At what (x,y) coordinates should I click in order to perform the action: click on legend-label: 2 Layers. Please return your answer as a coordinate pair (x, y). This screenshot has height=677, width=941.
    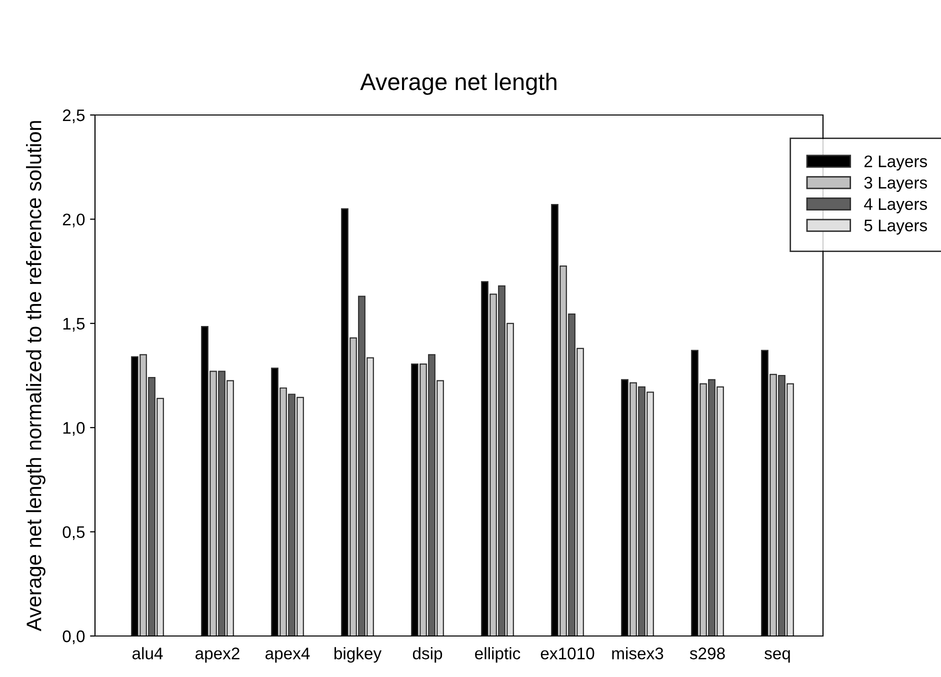
    Looking at the image, I should click on (895, 163).